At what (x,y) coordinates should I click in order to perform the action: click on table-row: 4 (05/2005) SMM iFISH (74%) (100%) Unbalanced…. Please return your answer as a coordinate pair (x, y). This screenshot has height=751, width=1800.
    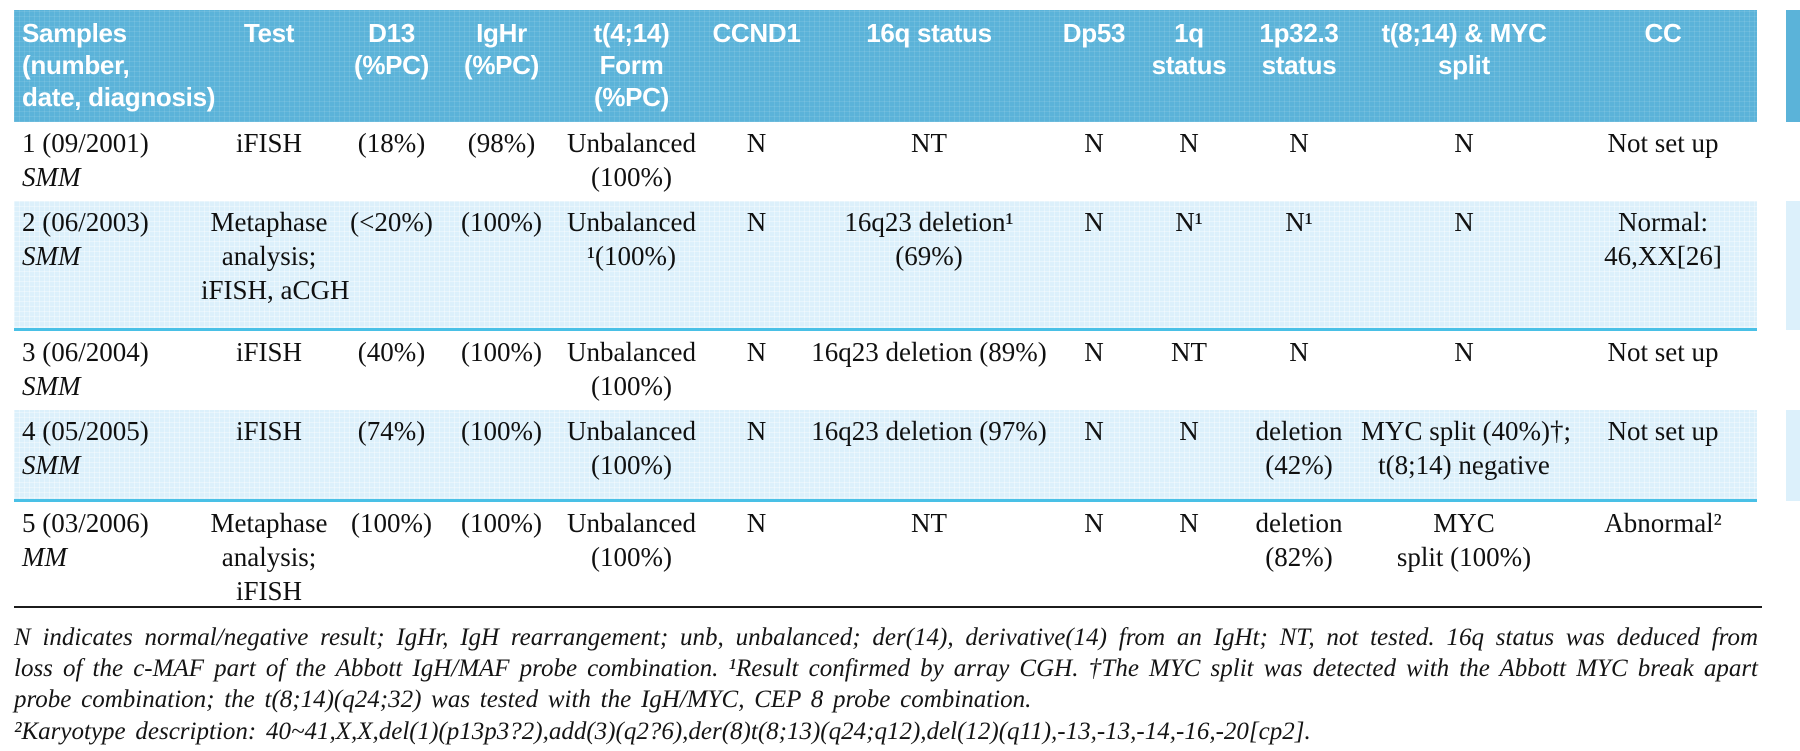
    Looking at the image, I should click on (885, 455).